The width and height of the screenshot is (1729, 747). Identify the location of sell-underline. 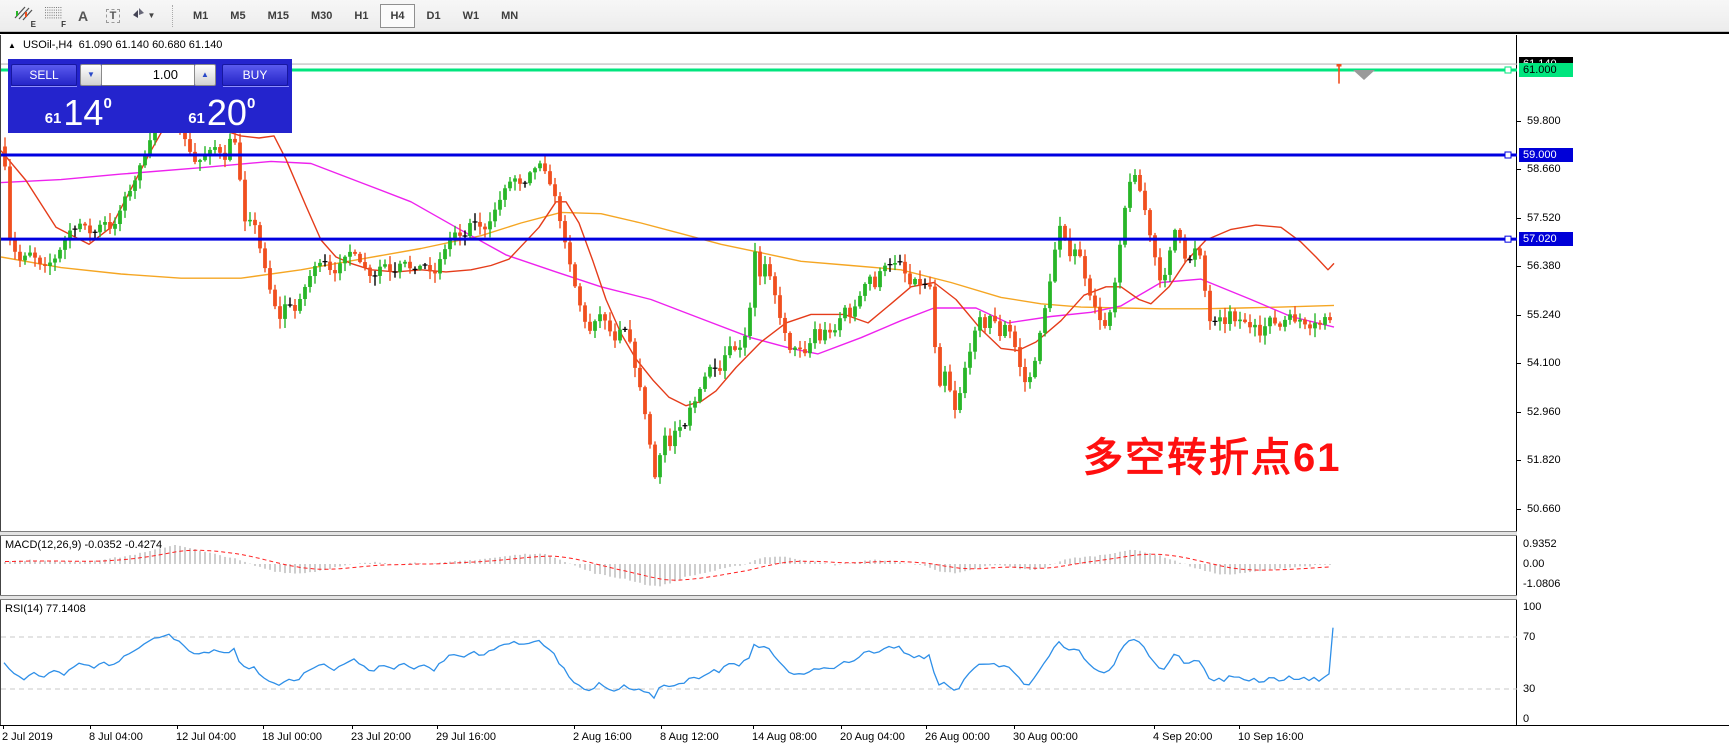
(44, 86).